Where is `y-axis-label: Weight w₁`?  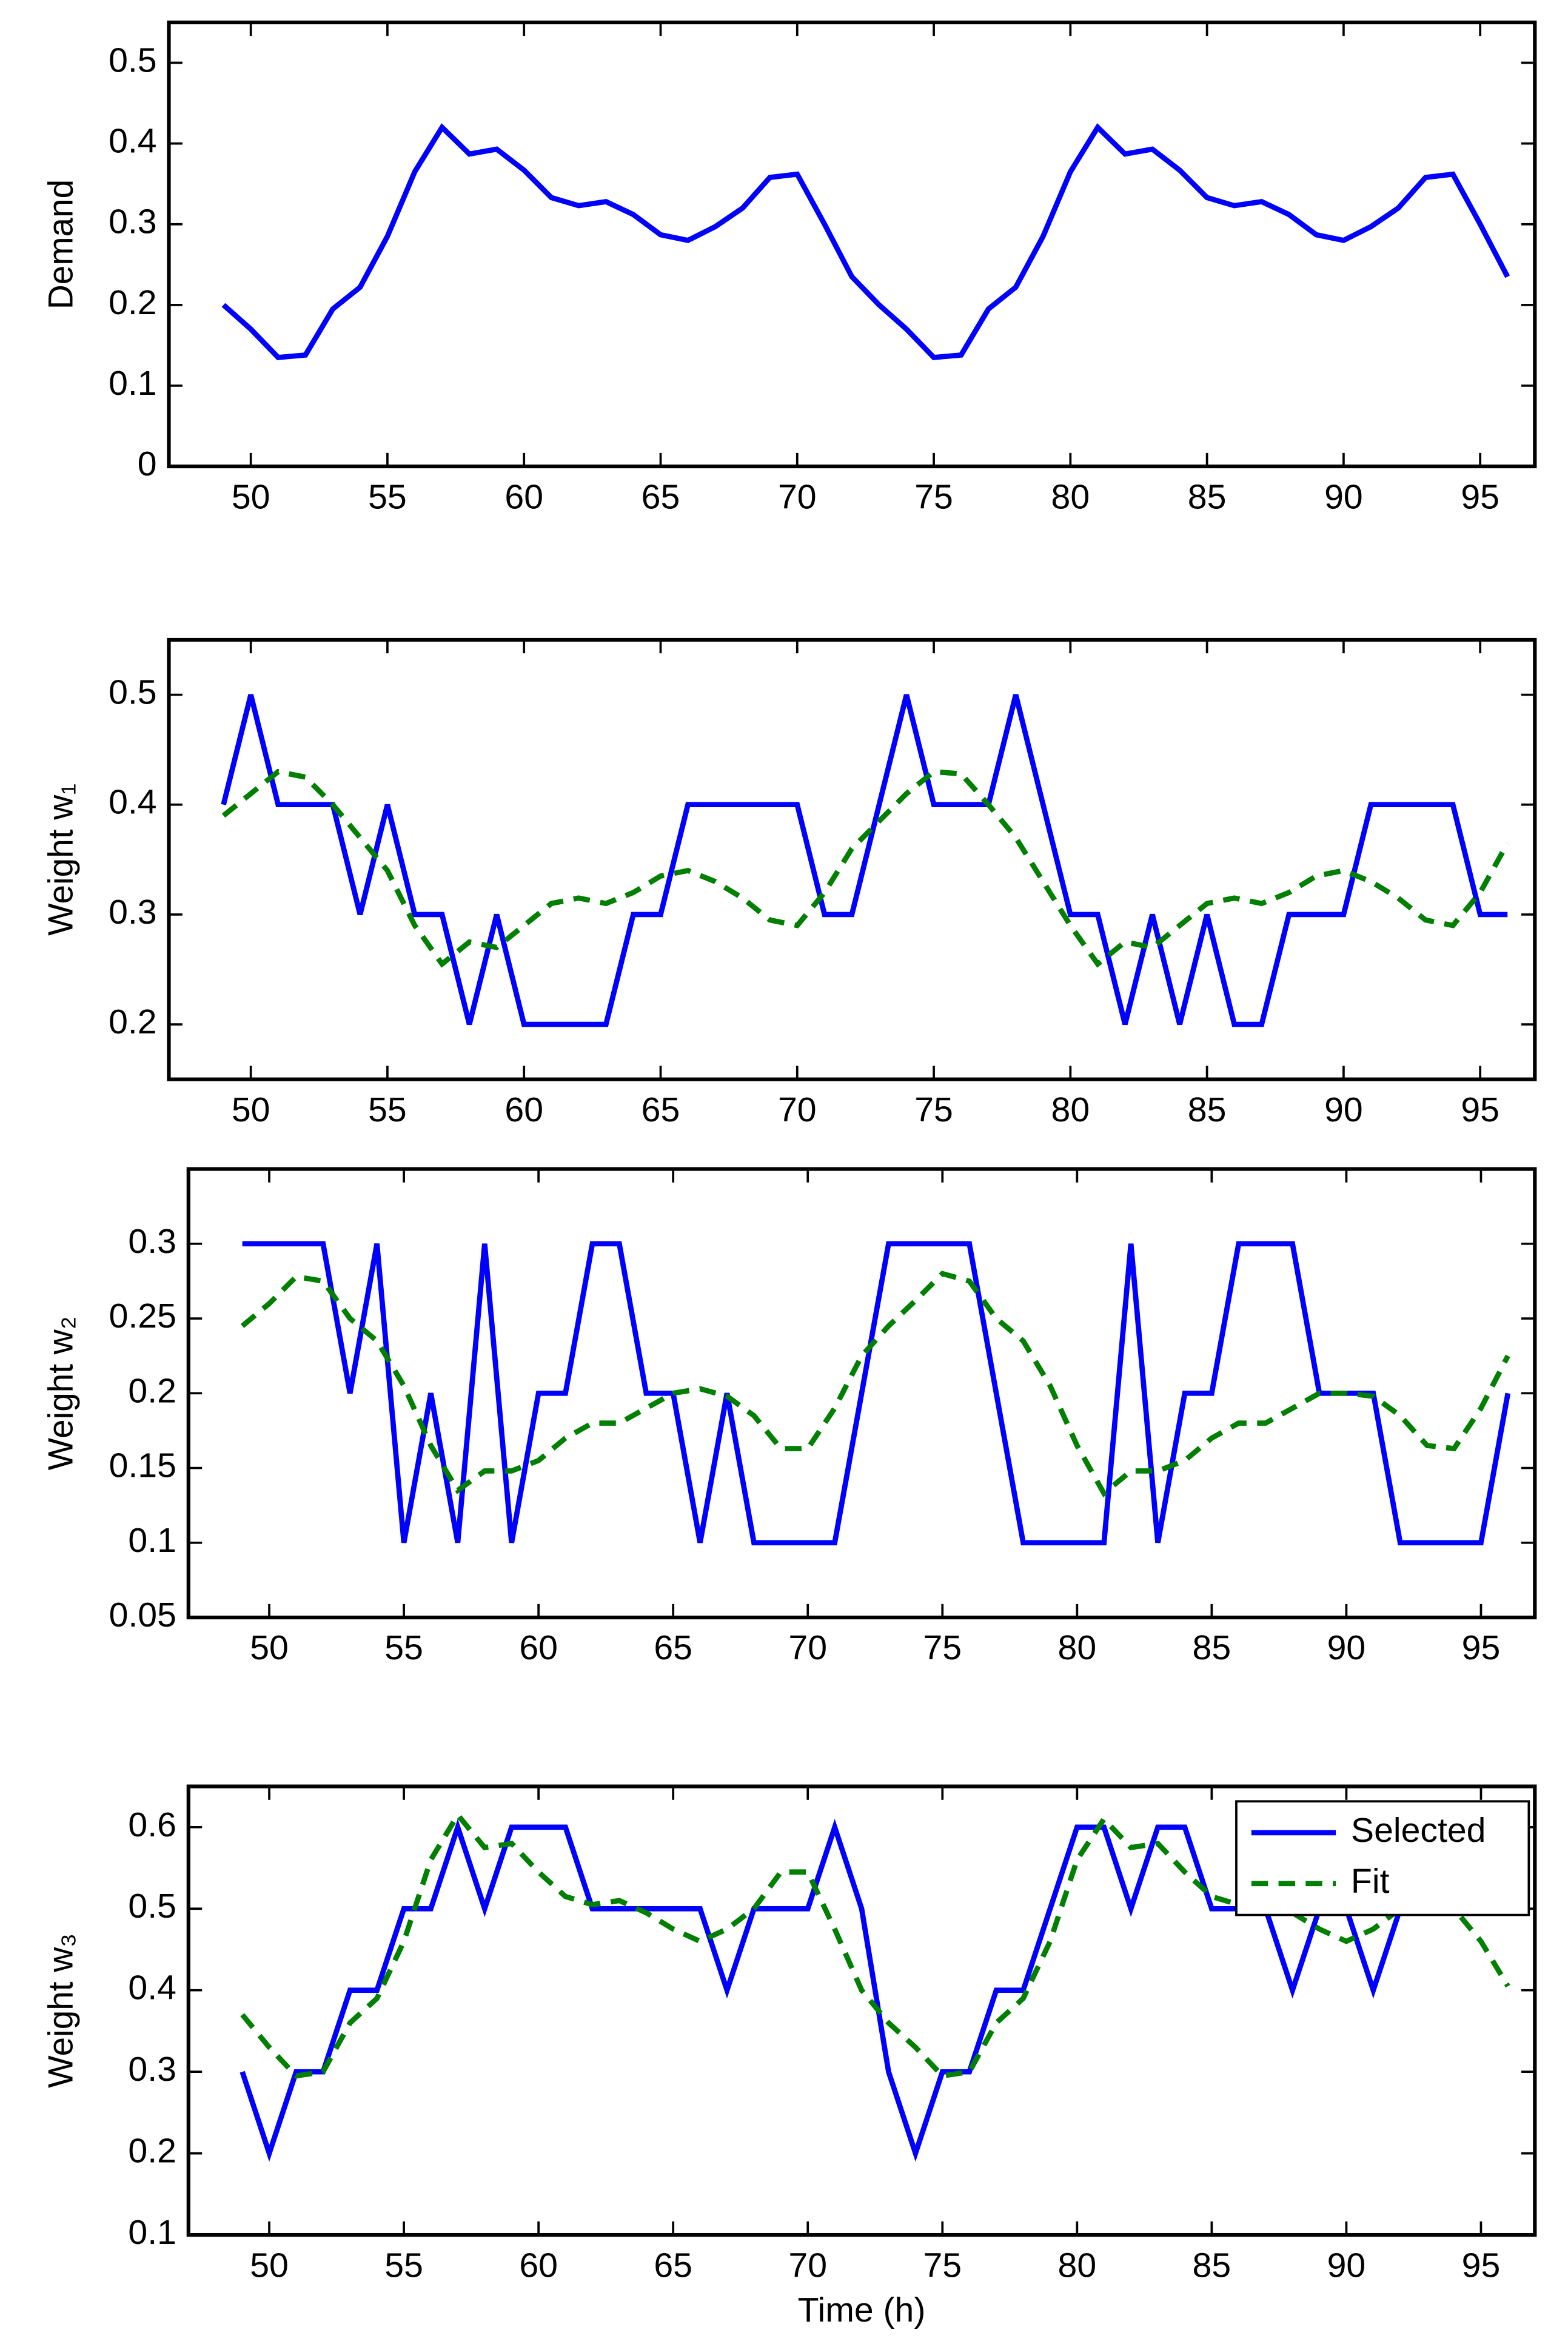
y-axis-label: Weight w₁ is located at coordinates (61, 860).